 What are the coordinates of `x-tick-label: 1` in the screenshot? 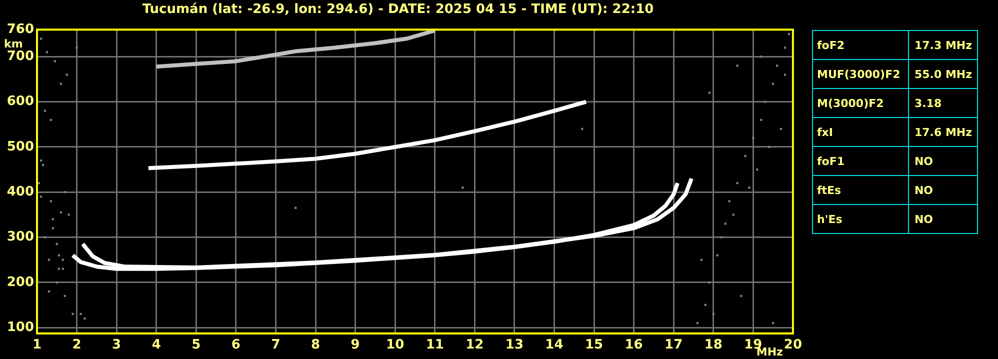 It's located at (37, 345).